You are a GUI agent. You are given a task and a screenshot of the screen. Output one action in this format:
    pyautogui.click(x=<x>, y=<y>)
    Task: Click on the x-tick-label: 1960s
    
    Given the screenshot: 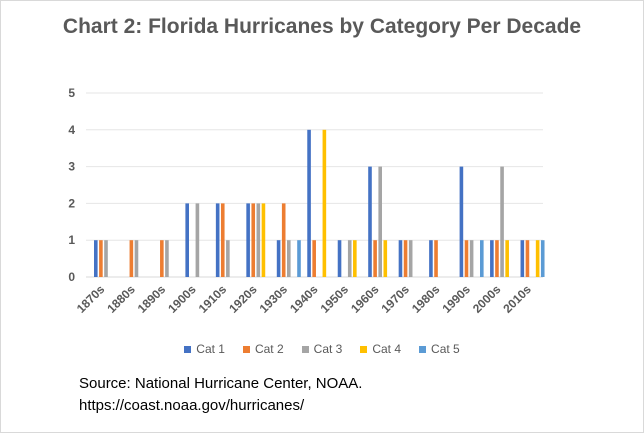 What is the action you would take?
    pyautogui.click(x=365, y=299)
    